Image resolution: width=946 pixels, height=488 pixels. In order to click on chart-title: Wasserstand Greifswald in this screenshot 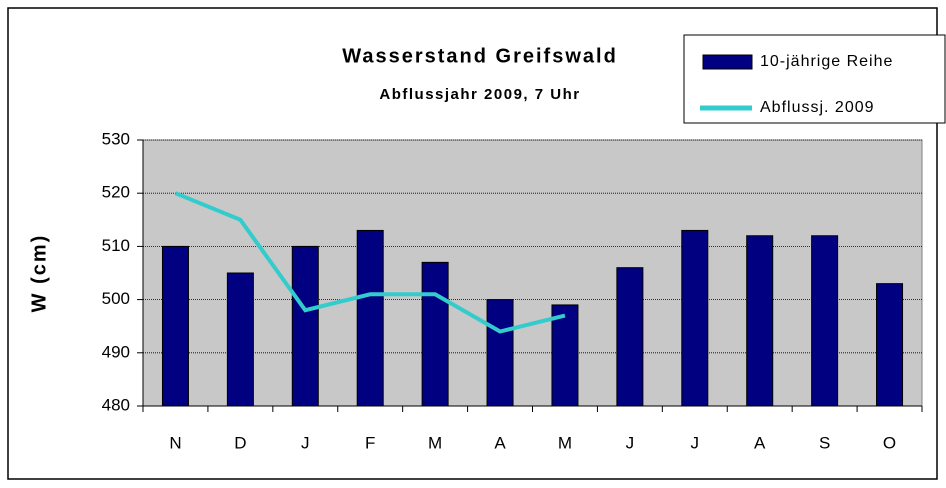, I will do `click(480, 56)`.